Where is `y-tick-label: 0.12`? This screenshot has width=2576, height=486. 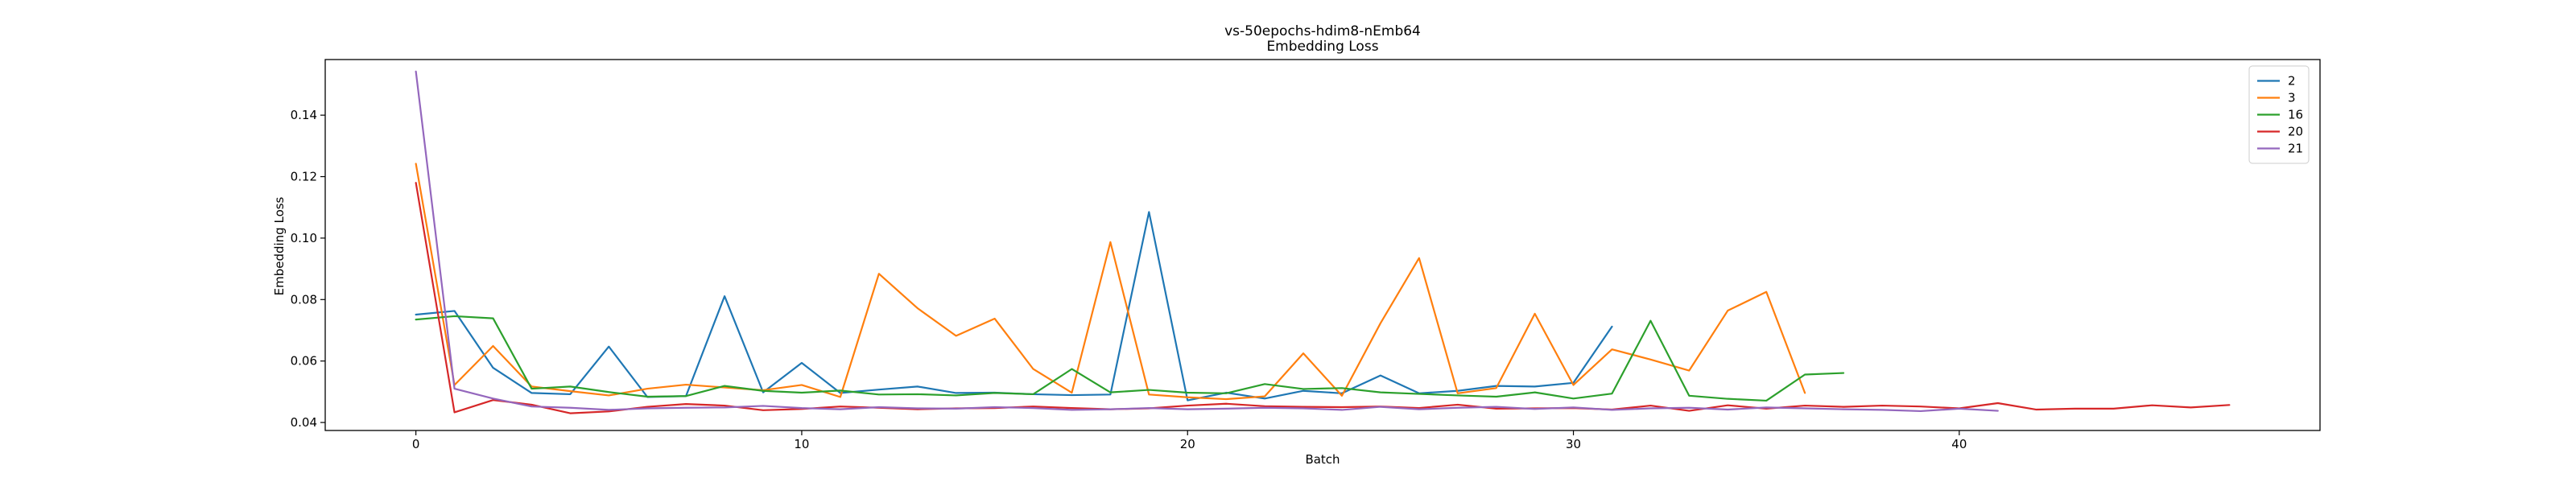 y-tick-label: 0.12 is located at coordinates (304, 177).